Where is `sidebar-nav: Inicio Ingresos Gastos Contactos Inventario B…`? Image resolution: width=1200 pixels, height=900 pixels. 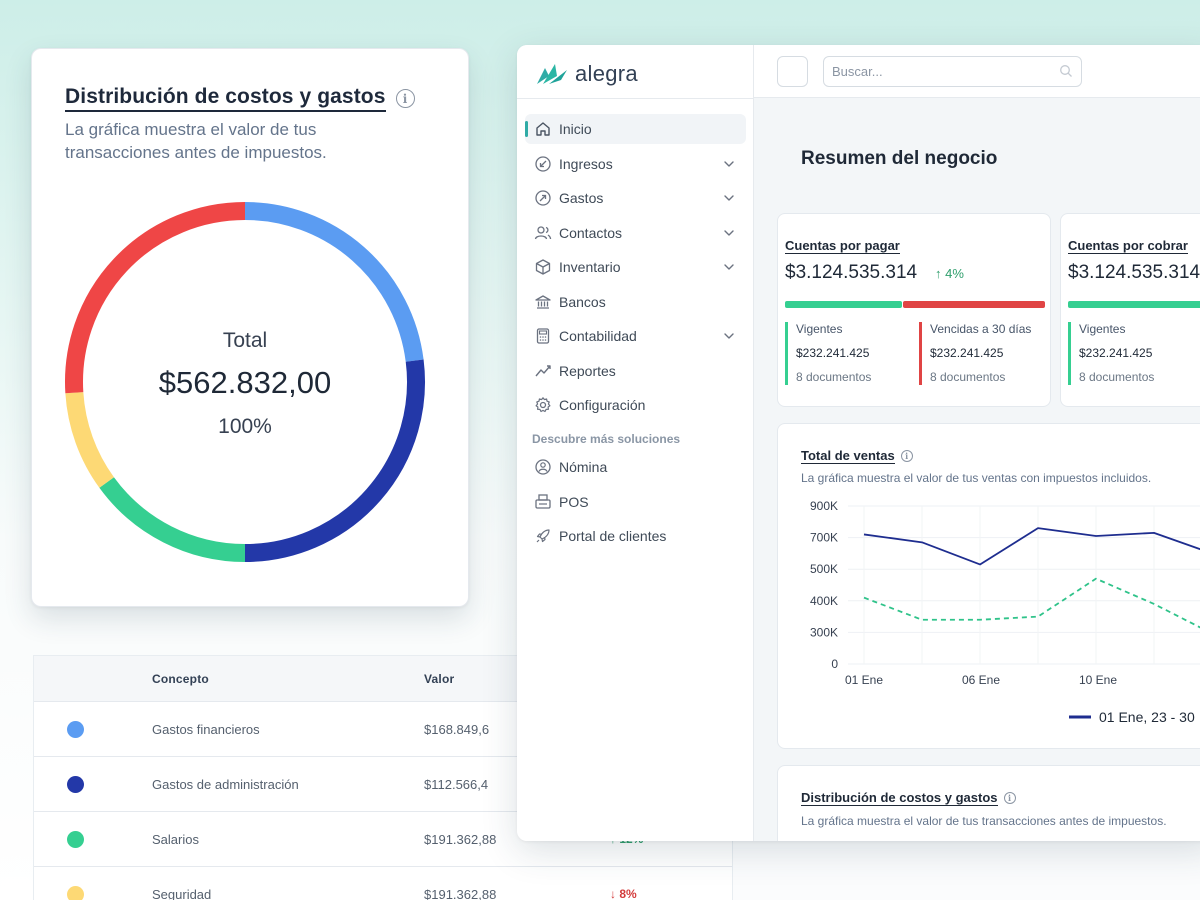
sidebar-nav: Inicio Ingresos Gastos Contactos Inventario B… is located at coordinates (635, 335).